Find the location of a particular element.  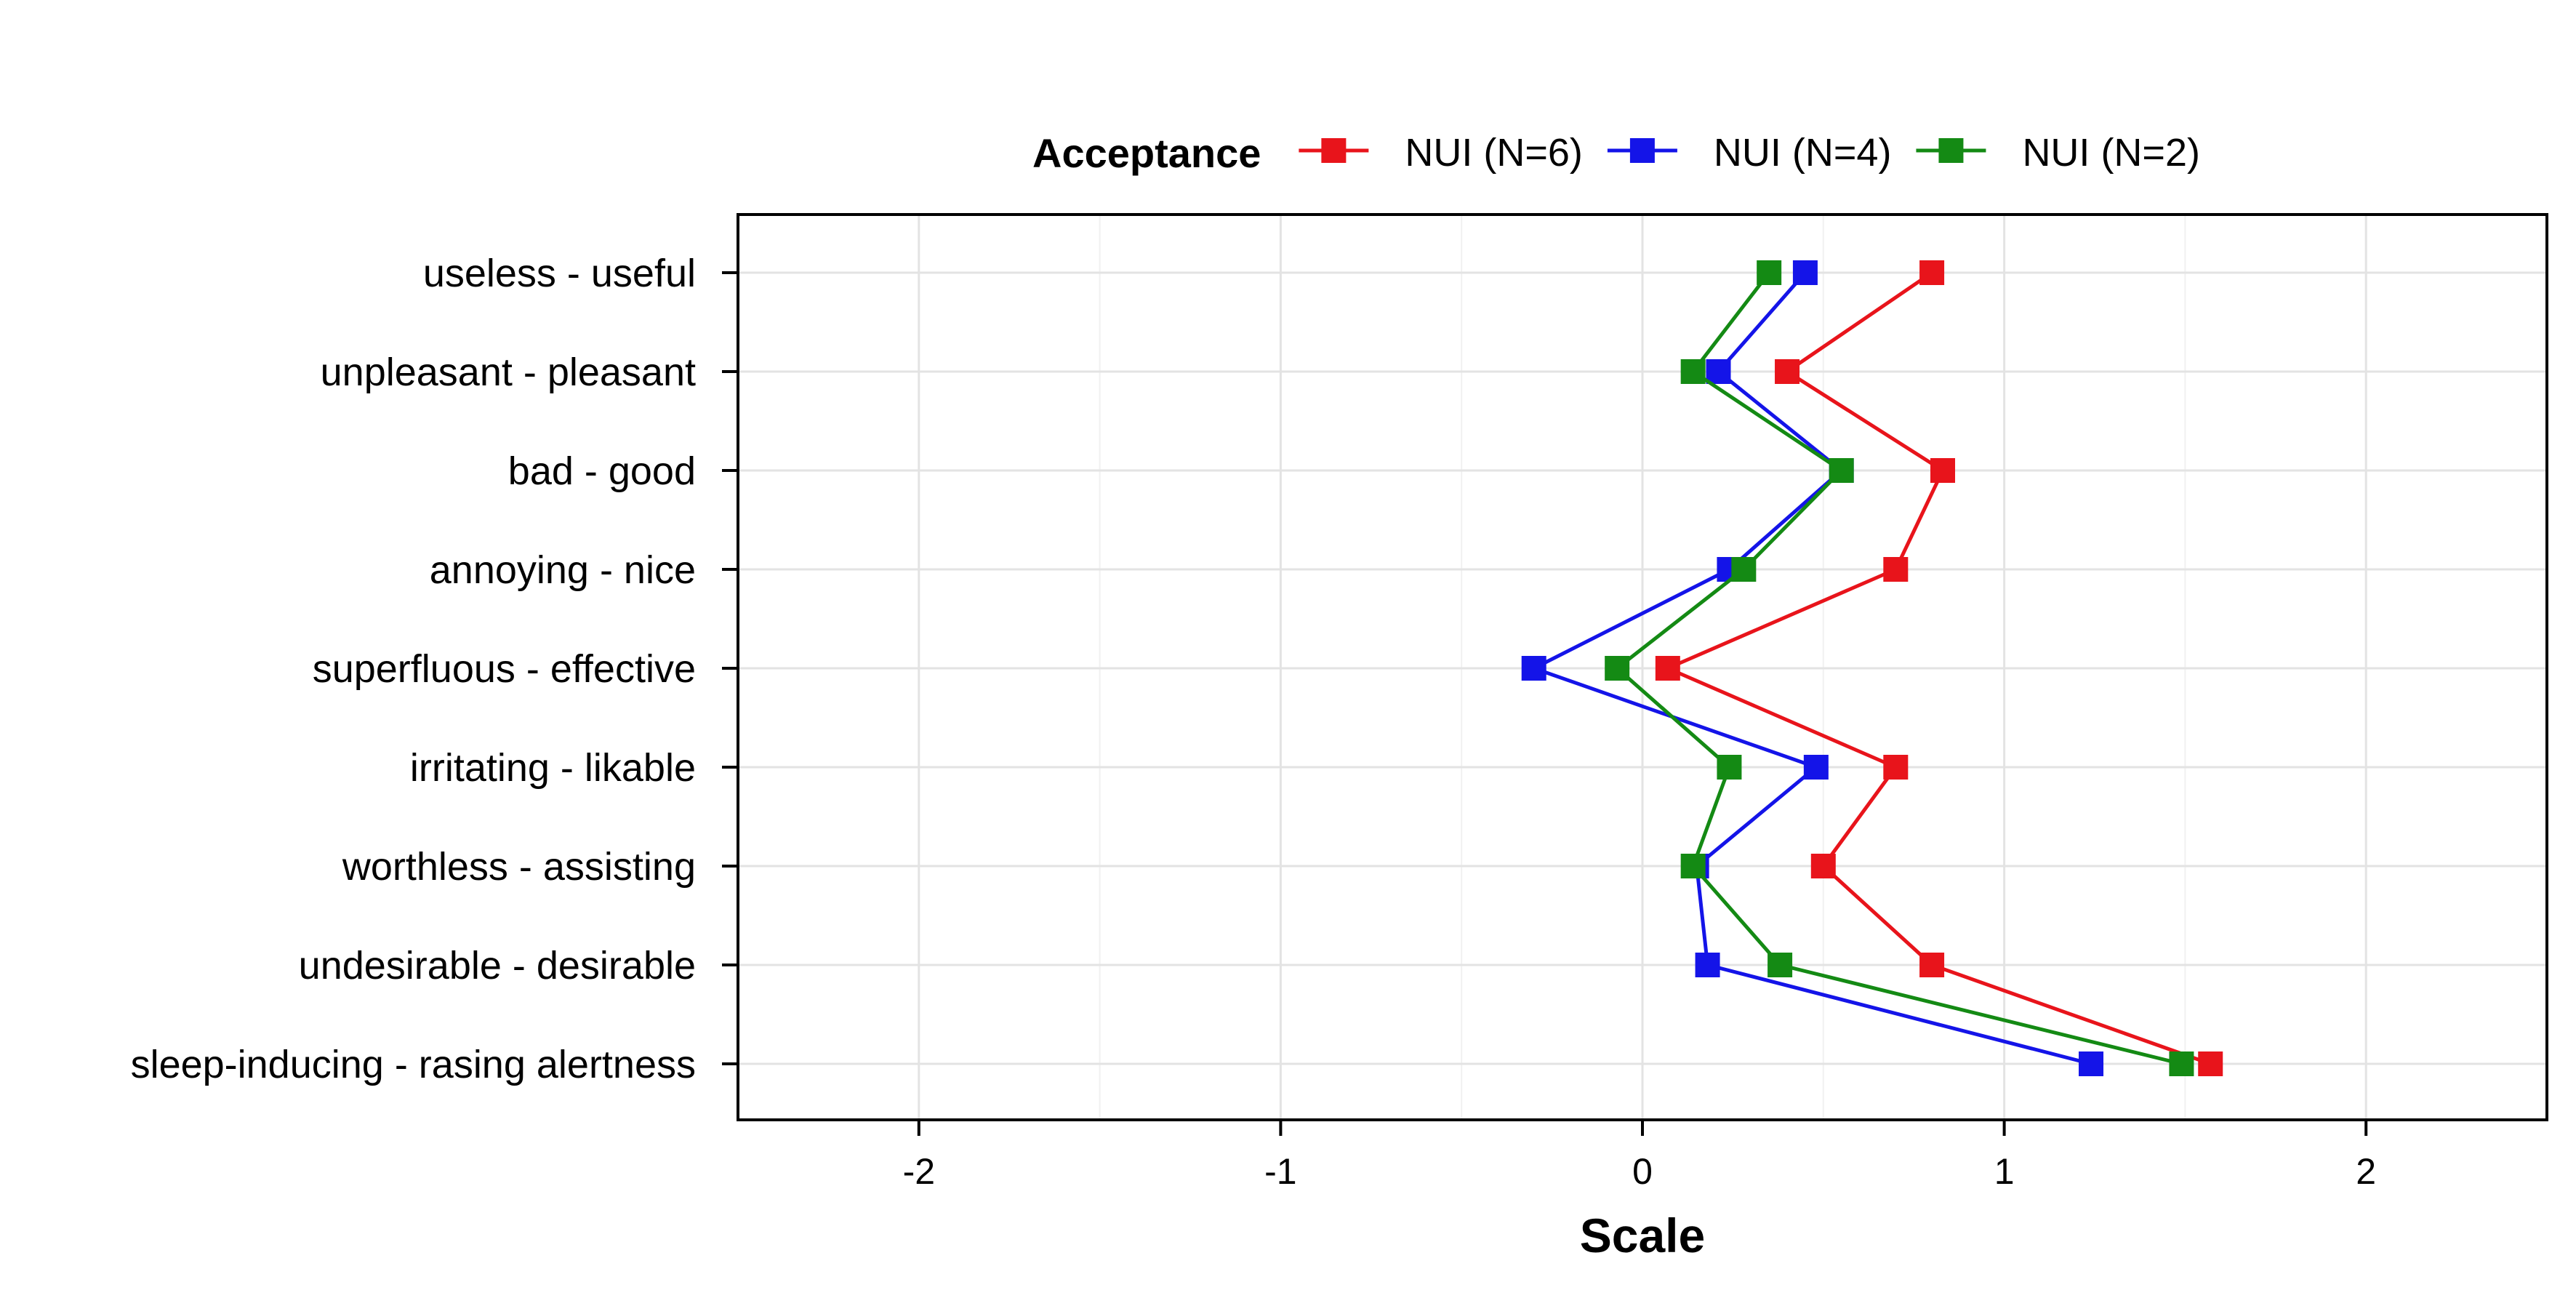

legend: Acceptance NUI (N=6) NUI (N=4) NUI (N=2) is located at coordinates (1616, 153).